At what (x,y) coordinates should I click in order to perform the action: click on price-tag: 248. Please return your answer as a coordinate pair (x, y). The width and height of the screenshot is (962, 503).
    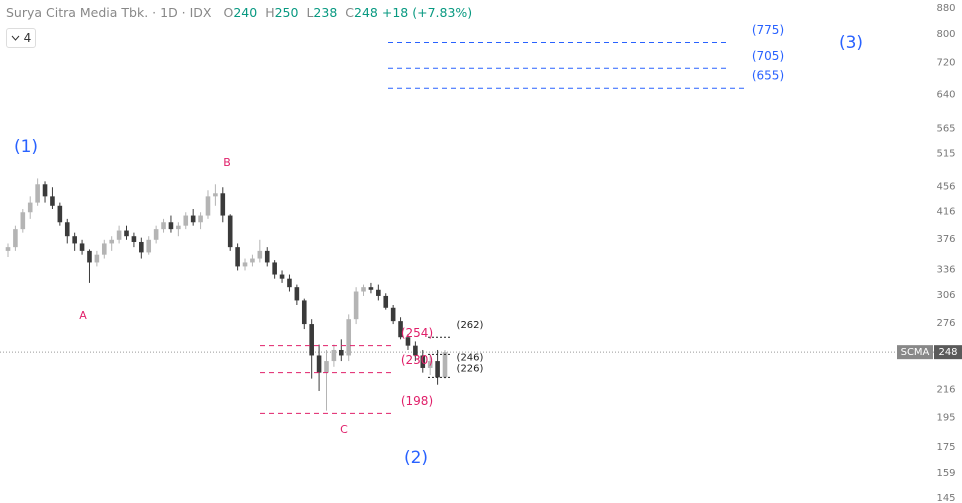
    Looking at the image, I should click on (947, 352).